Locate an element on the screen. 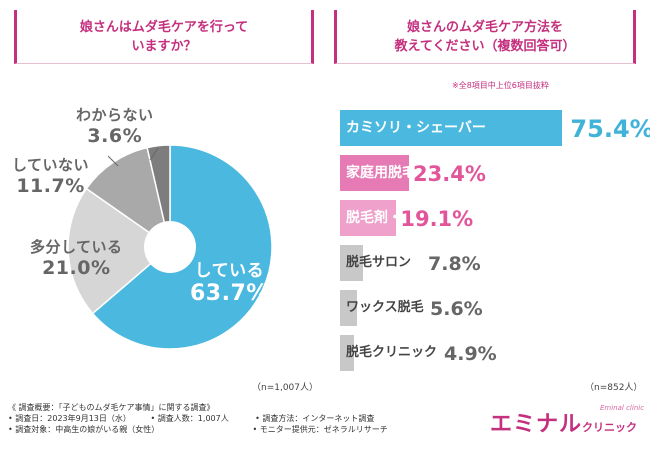  pie-label-value: 11.7% is located at coordinates (50, 186).